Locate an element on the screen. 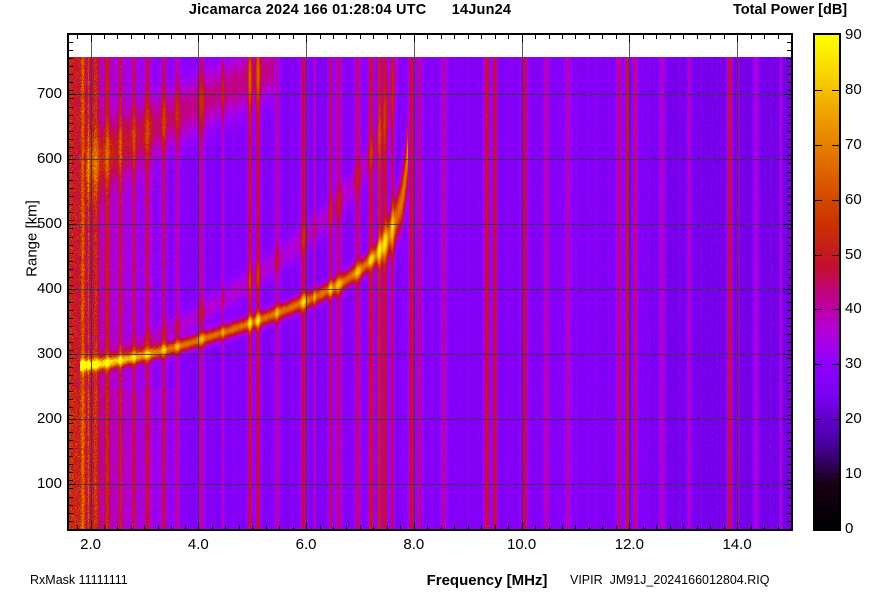  colorbar-tick-label: 40 is located at coordinates (853, 309).